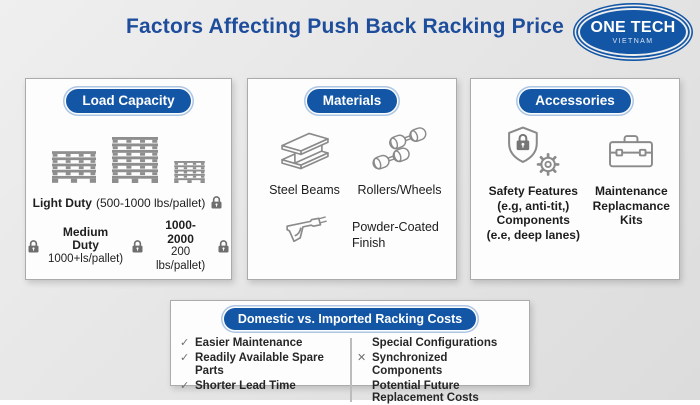 The image size is (700, 405). I want to click on spray-gun-cell, so click(304, 231).